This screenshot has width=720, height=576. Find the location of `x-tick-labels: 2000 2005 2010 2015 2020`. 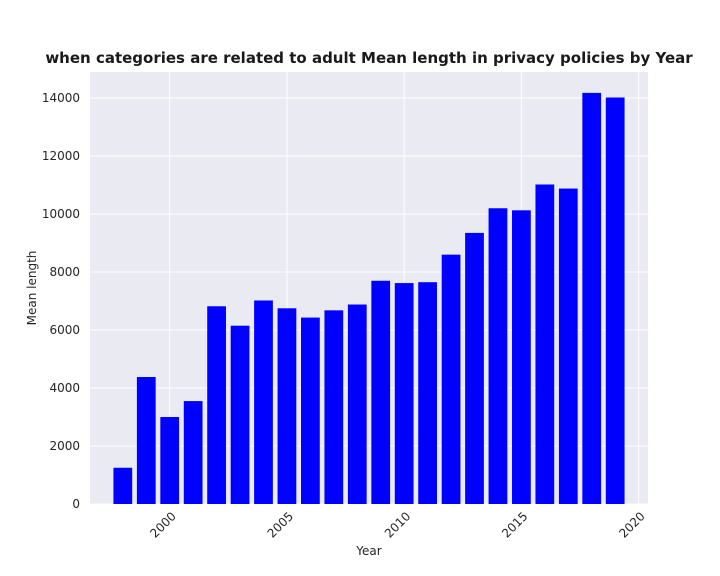

x-tick-labels: 2000 2005 2010 2015 2020 is located at coordinates (397, 524).